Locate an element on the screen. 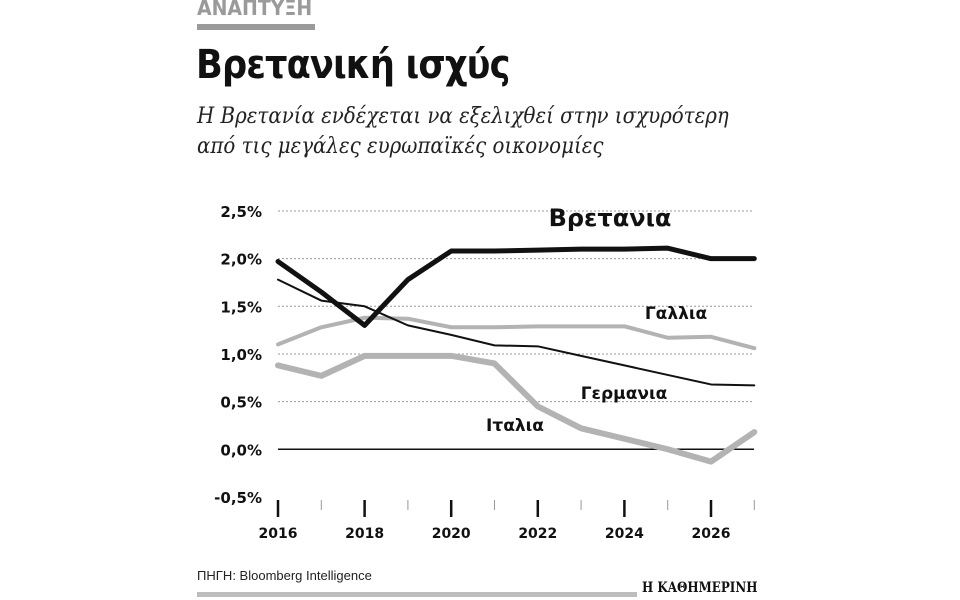  kicker: ΑΝΑΠΤΥΞΗ is located at coordinates (255, 10).